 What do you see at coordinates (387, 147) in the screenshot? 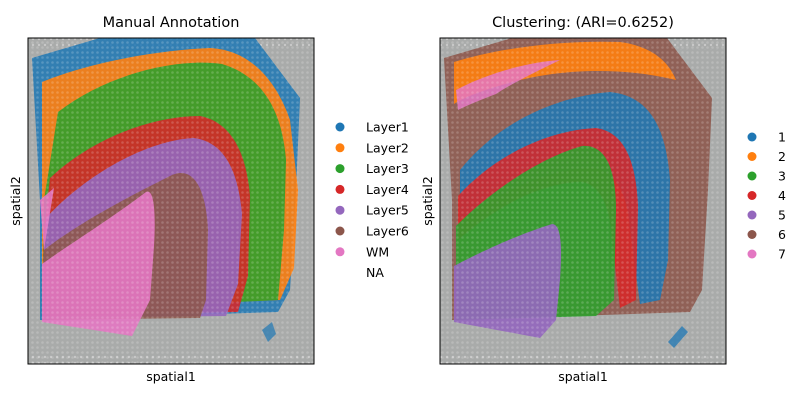
I see `legend-label-0-1: Layer2` at bounding box center [387, 147].